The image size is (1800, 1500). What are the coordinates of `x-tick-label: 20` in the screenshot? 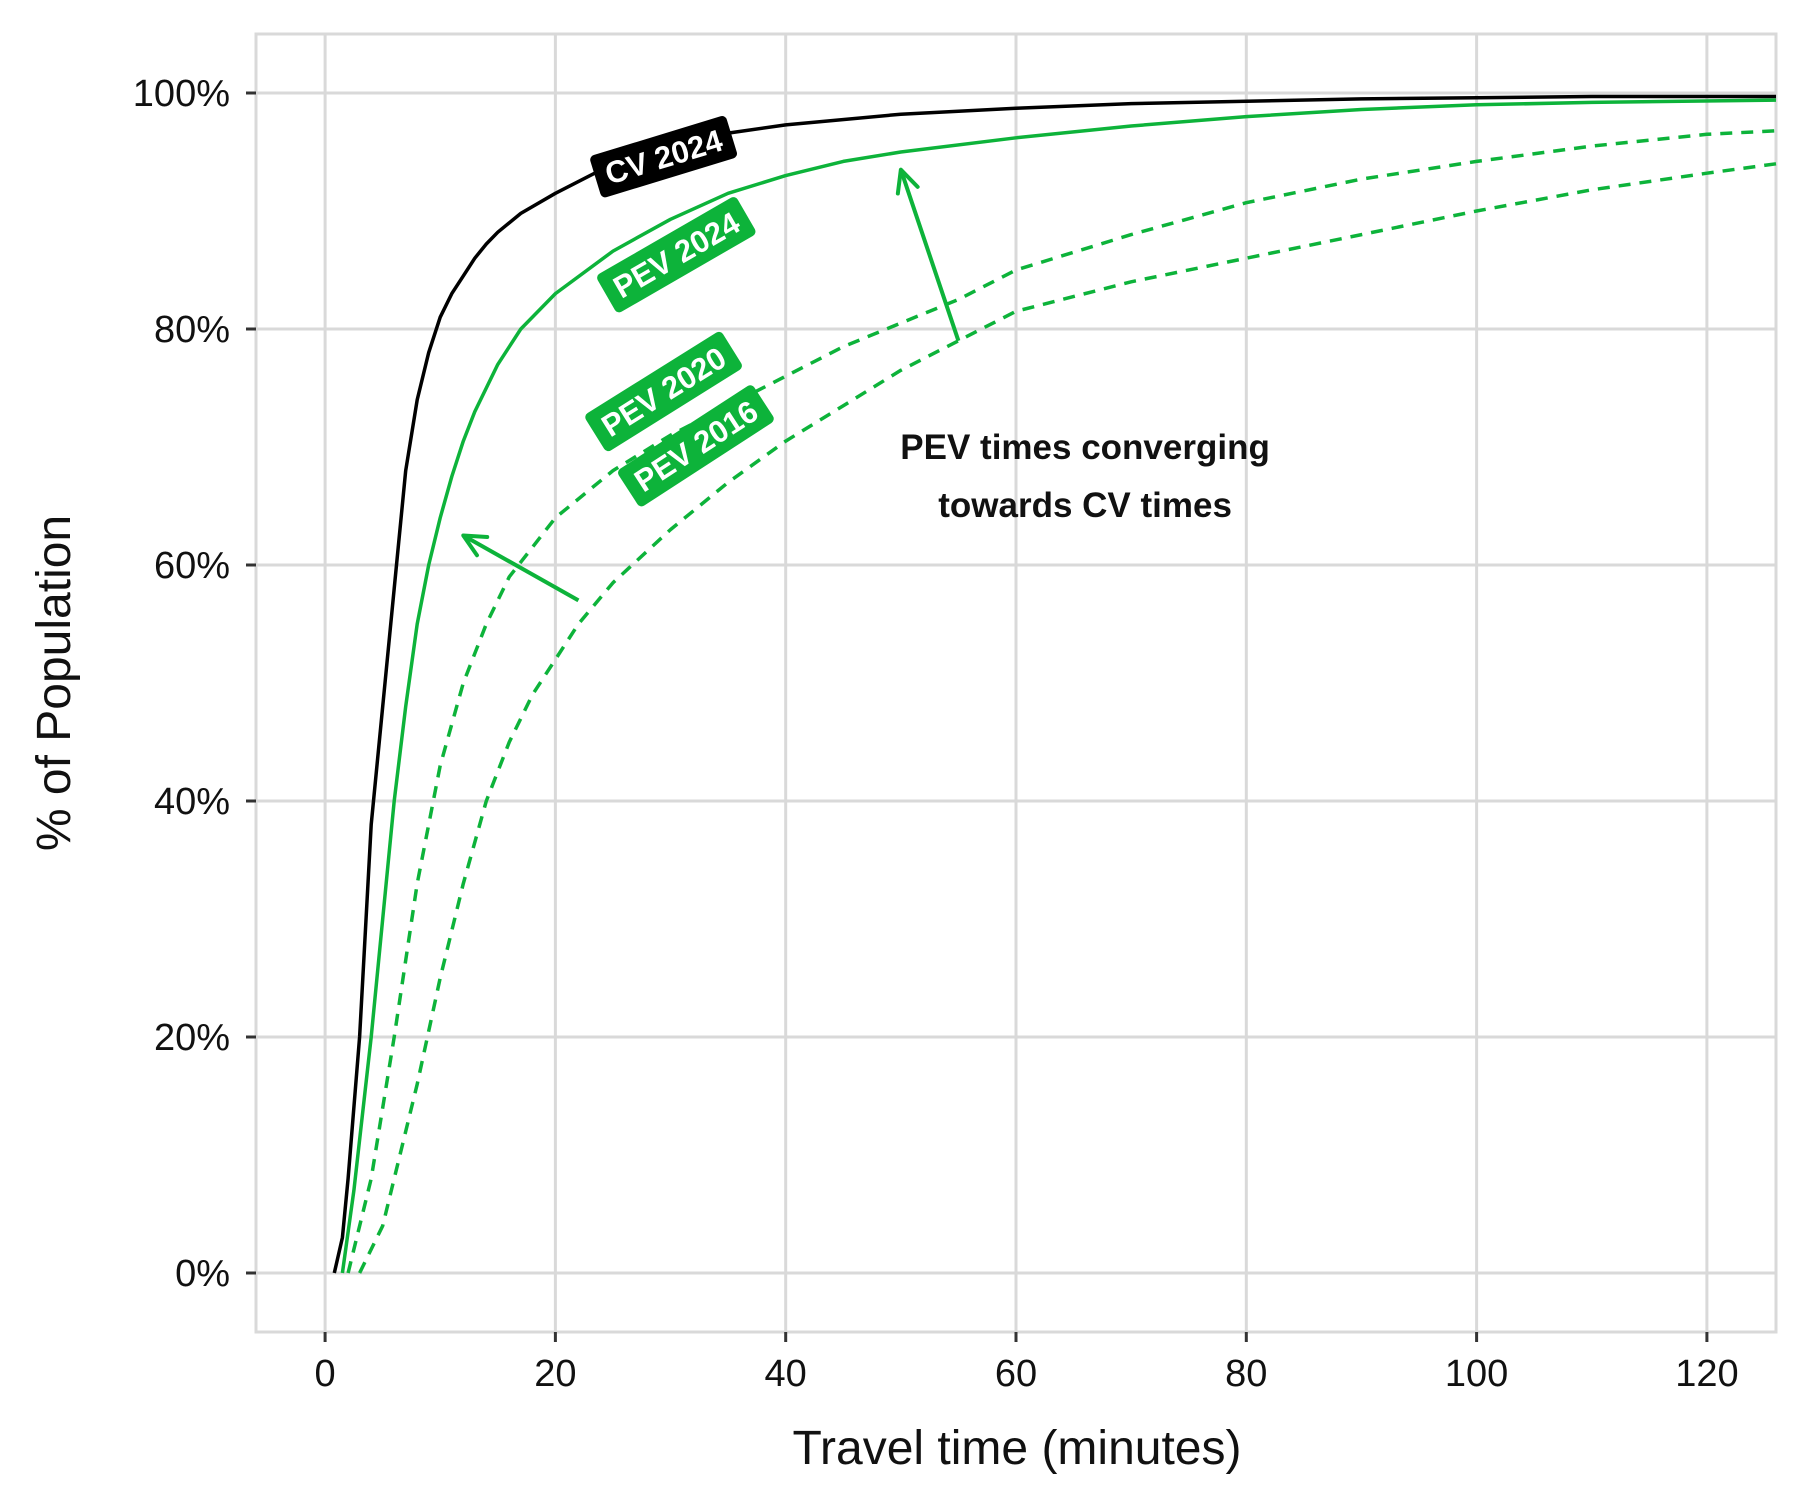 It's located at (555, 1374).